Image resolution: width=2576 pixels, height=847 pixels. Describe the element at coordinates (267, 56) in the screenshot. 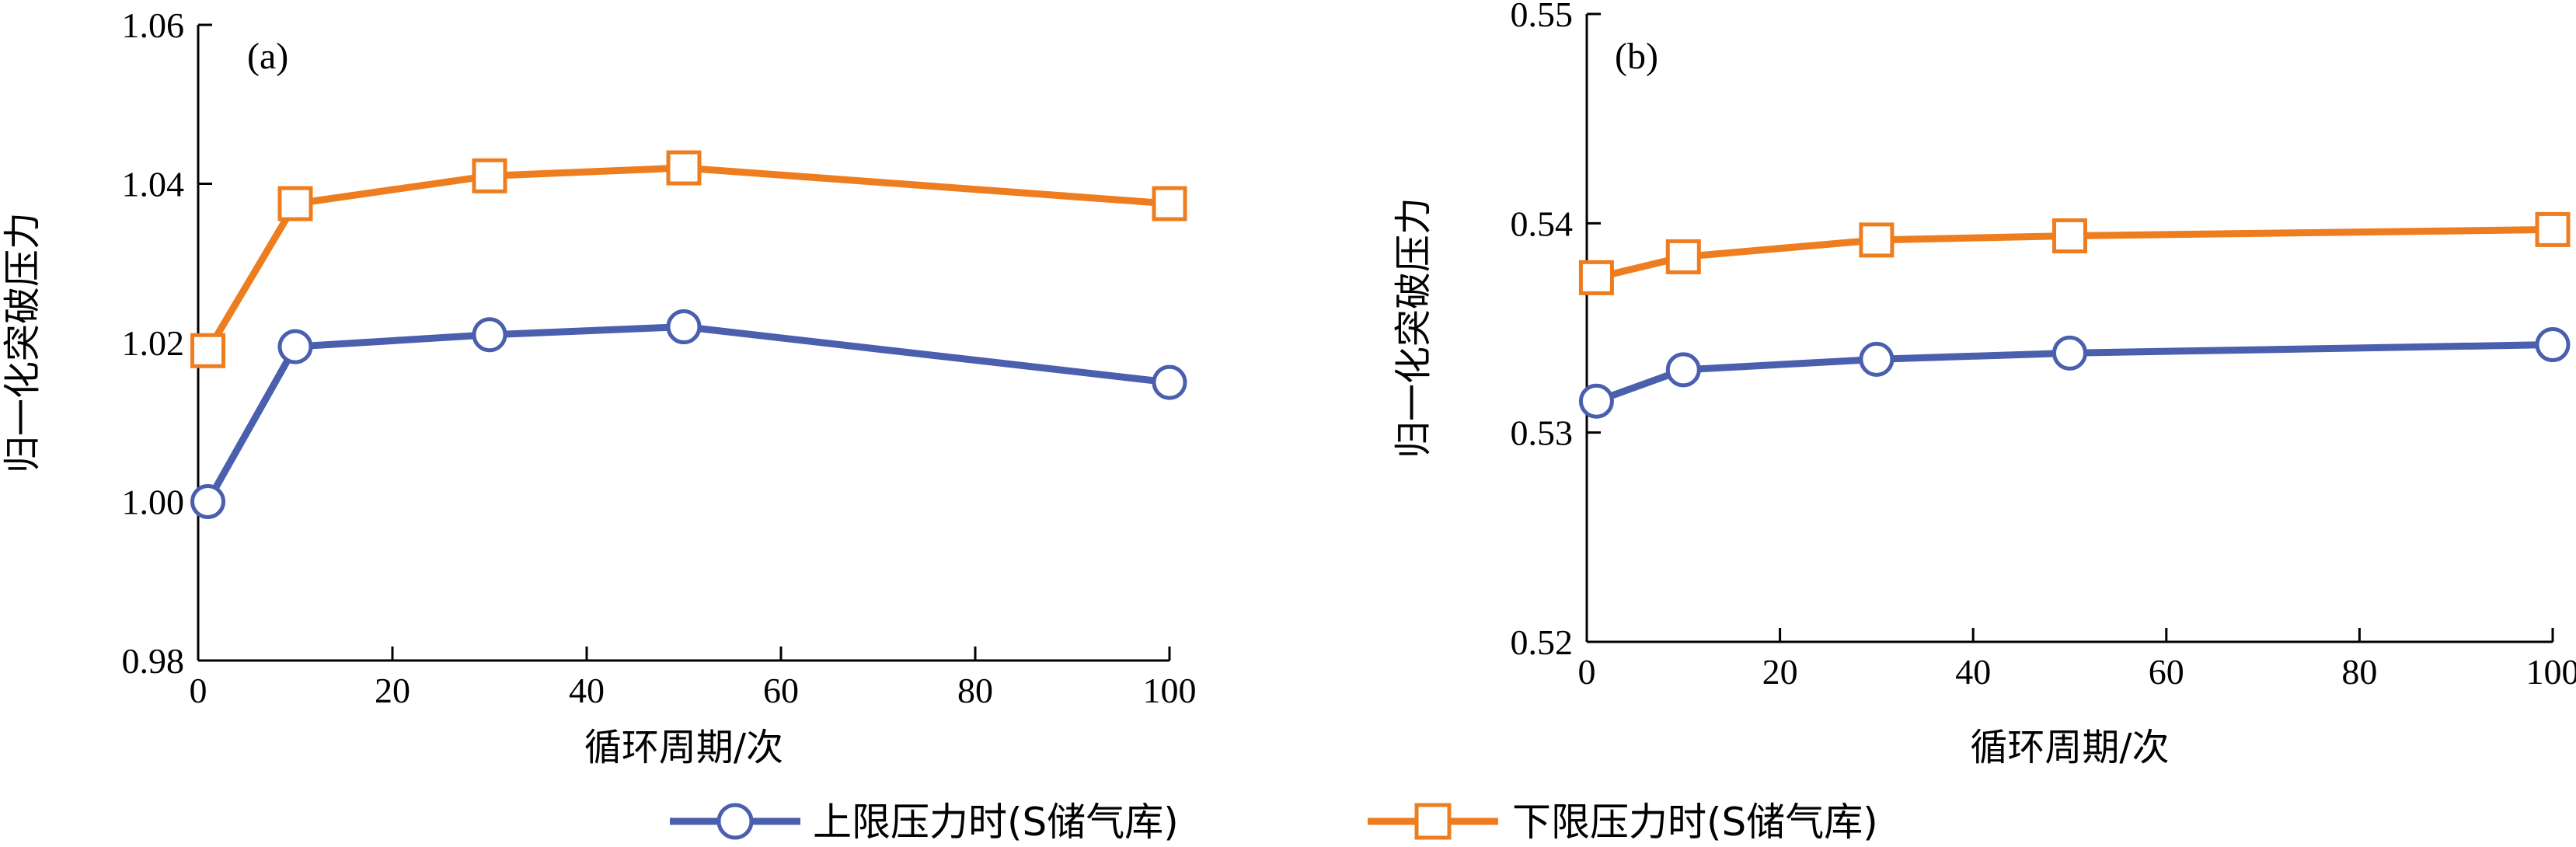

I see `panel-label: (a)` at that location.